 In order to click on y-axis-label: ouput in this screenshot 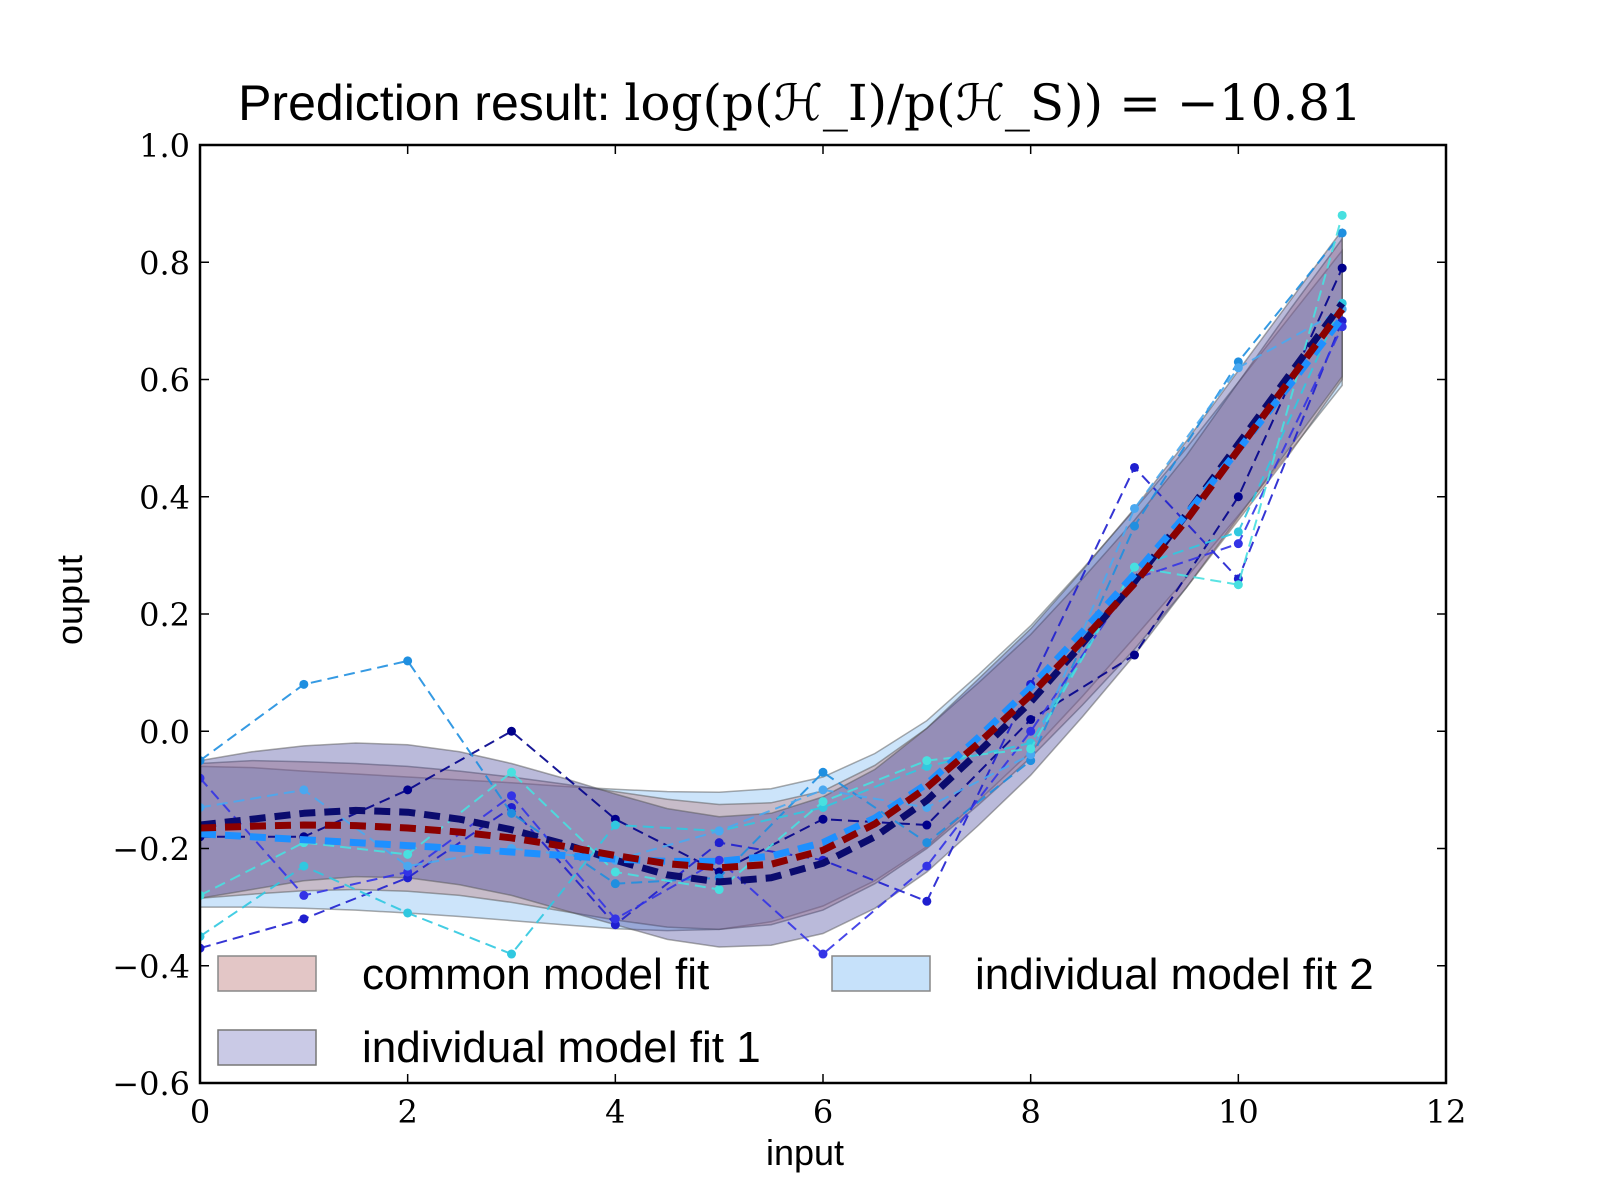, I will do `click(69, 600)`.